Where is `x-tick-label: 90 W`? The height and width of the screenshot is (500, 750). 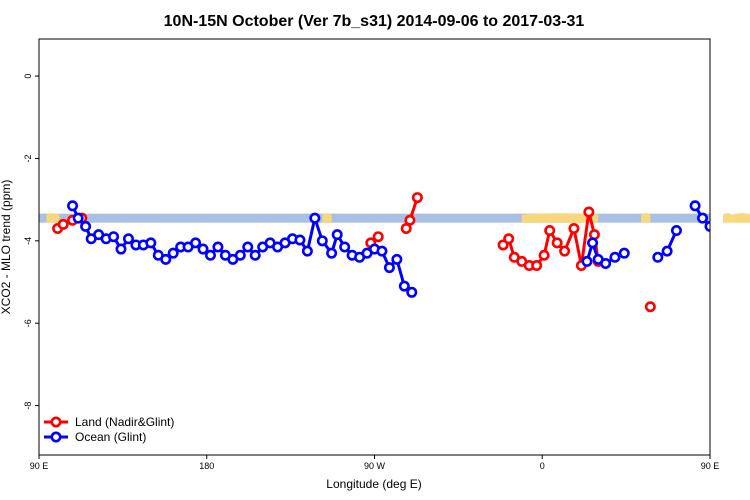
x-tick-label: 90 W is located at coordinates (375, 466).